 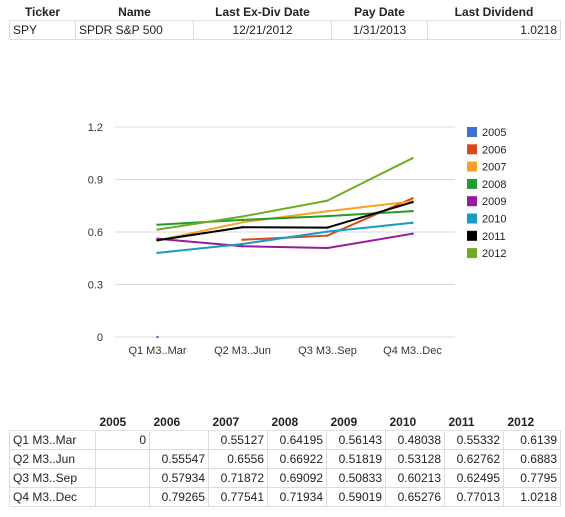 I want to click on table-cell: 0.50833, so click(x=356, y=478).